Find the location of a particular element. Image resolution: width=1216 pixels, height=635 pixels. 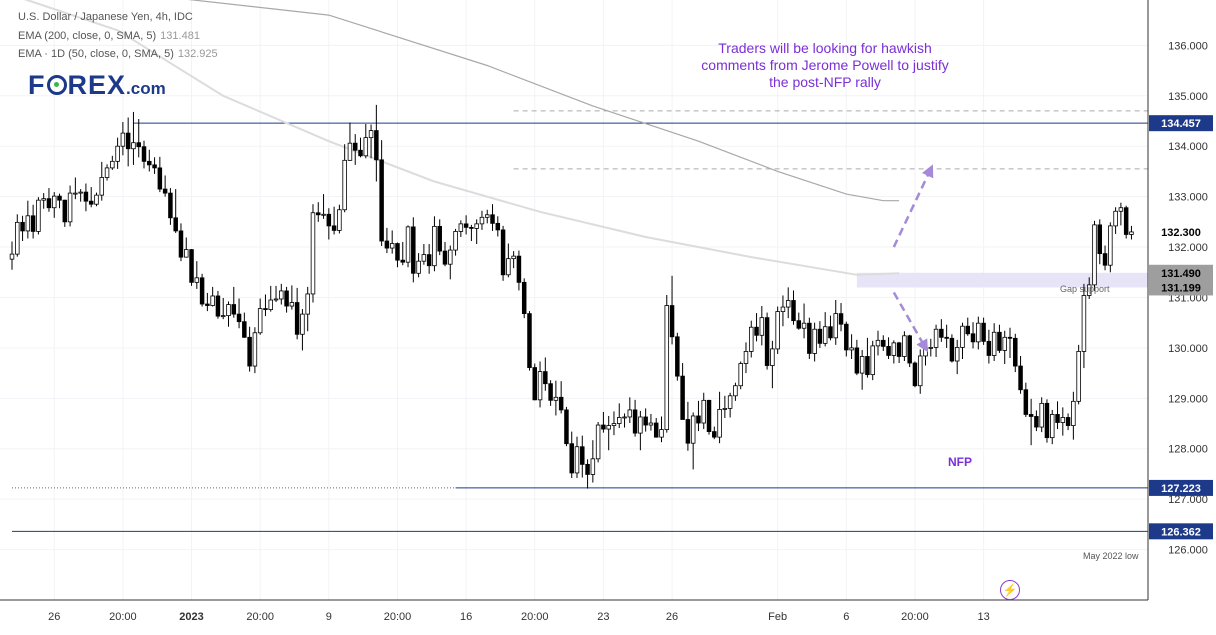

time-tick-label: 2023 is located at coordinates (191, 617).